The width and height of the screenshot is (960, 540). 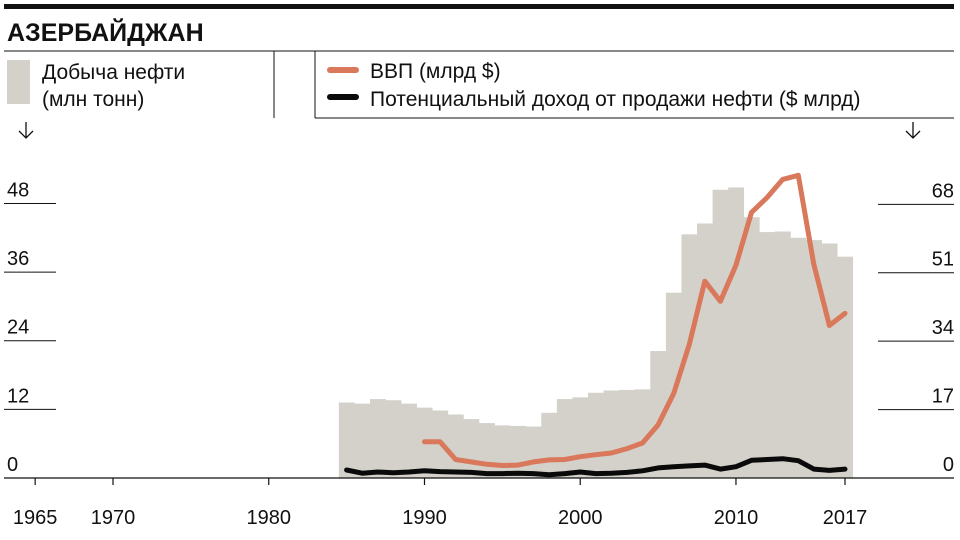 I want to click on y-left-tick-label: 0, so click(x=12, y=465).